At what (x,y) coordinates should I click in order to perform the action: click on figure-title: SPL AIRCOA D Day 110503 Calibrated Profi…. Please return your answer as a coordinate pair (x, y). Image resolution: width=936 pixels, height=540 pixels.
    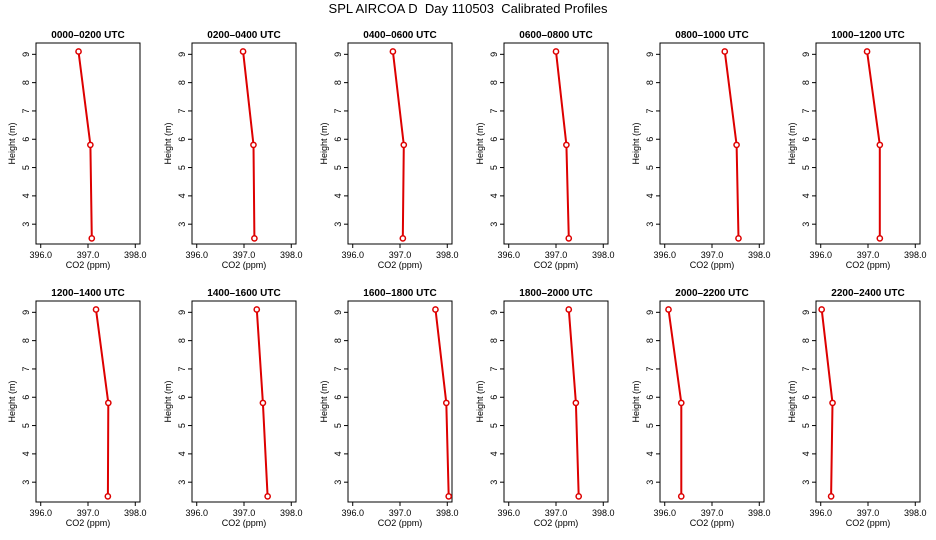
    Looking at the image, I should click on (468, 8).